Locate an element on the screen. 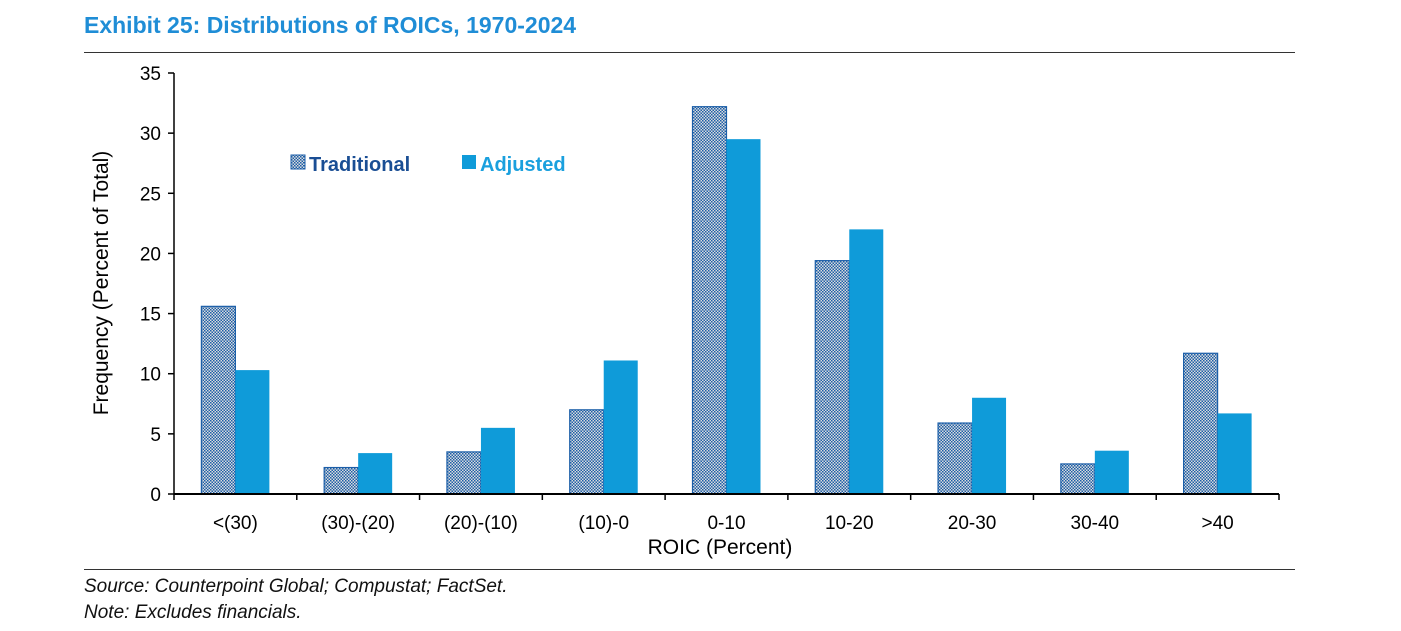 The height and width of the screenshot is (631, 1401). legend: Traditional Adjusted is located at coordinates (428, 165).